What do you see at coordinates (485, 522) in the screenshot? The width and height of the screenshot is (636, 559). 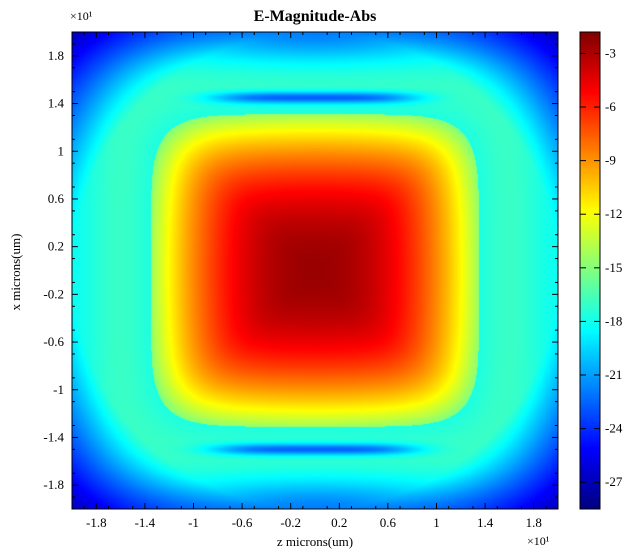 I see `x-tick-label: 1.4` at bounding box center [485, 522].